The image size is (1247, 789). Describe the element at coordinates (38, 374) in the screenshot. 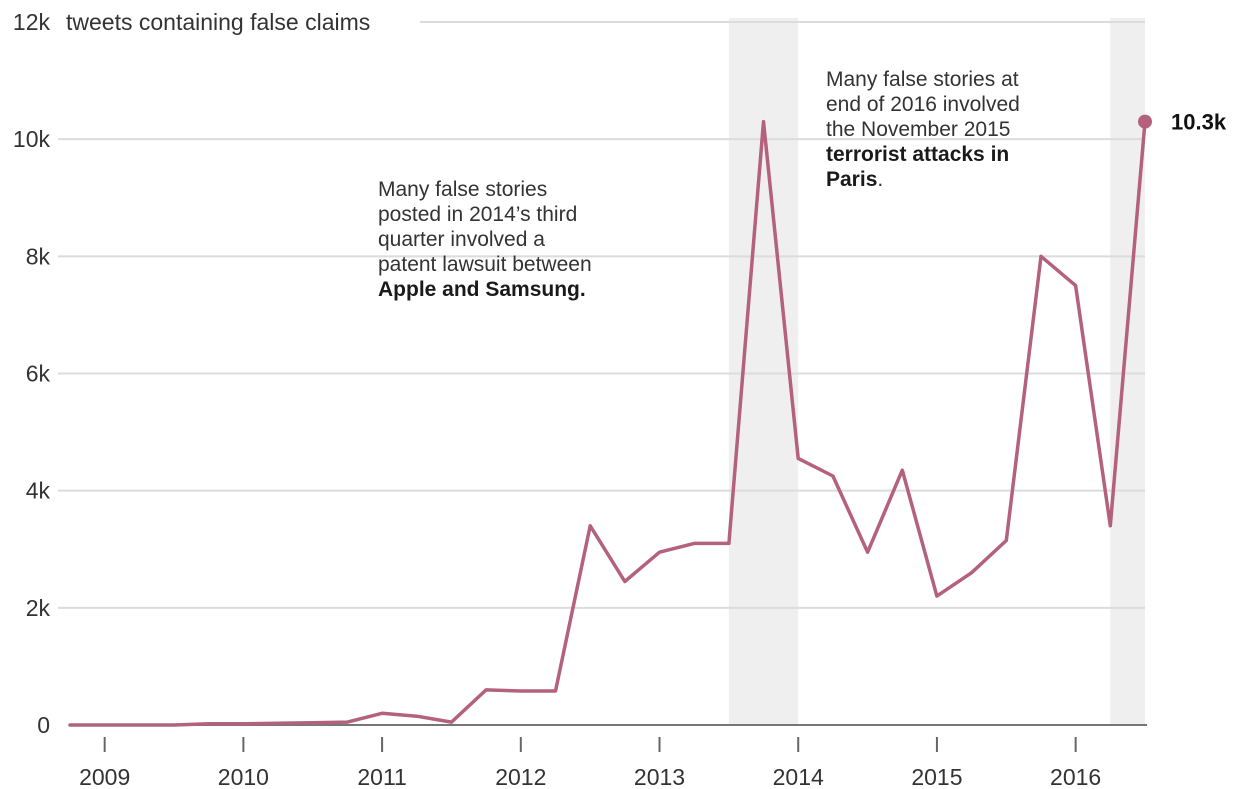

I see `y-tick-label: 6k` at that location.